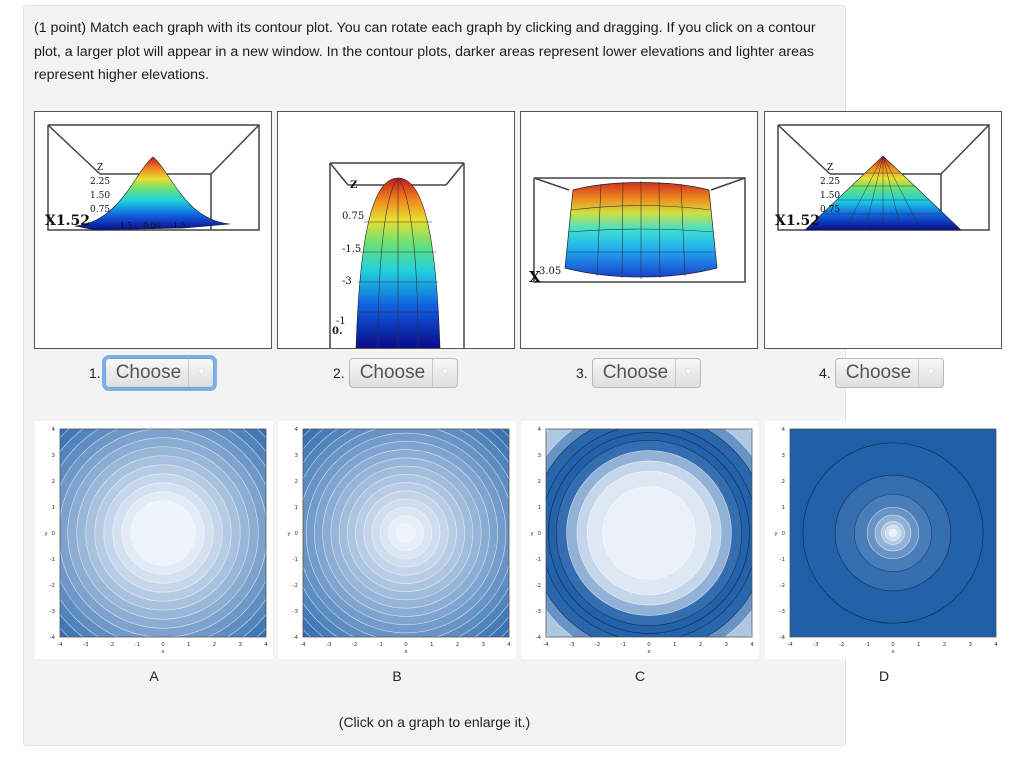 The height and width of the screenshot is (762, 1024). Describe the element at coordinates (353, 216) in the screenshot. I see `graph2-tick: 0.75` at that location.